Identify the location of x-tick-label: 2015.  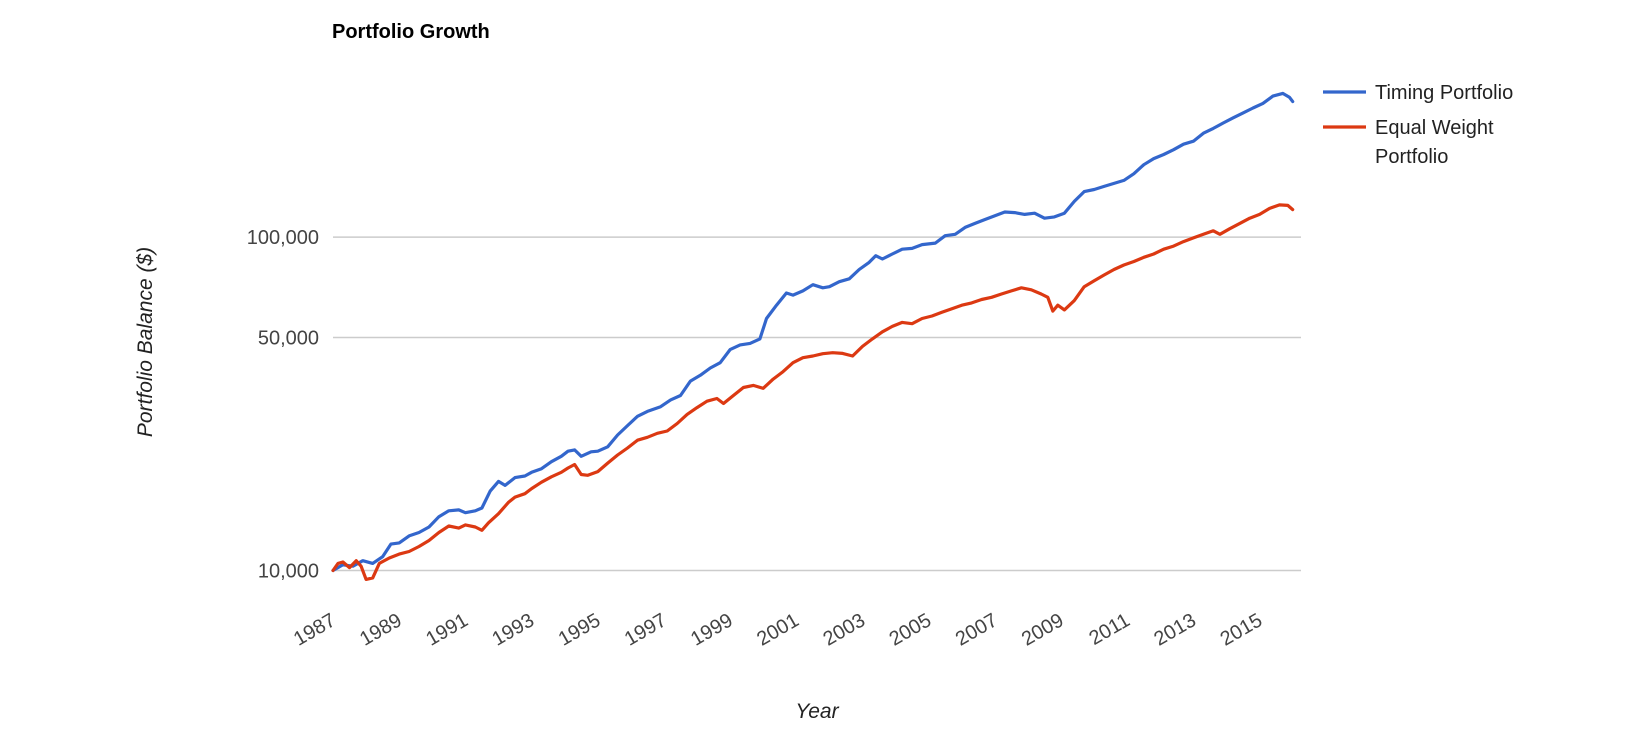
(1242, 629).